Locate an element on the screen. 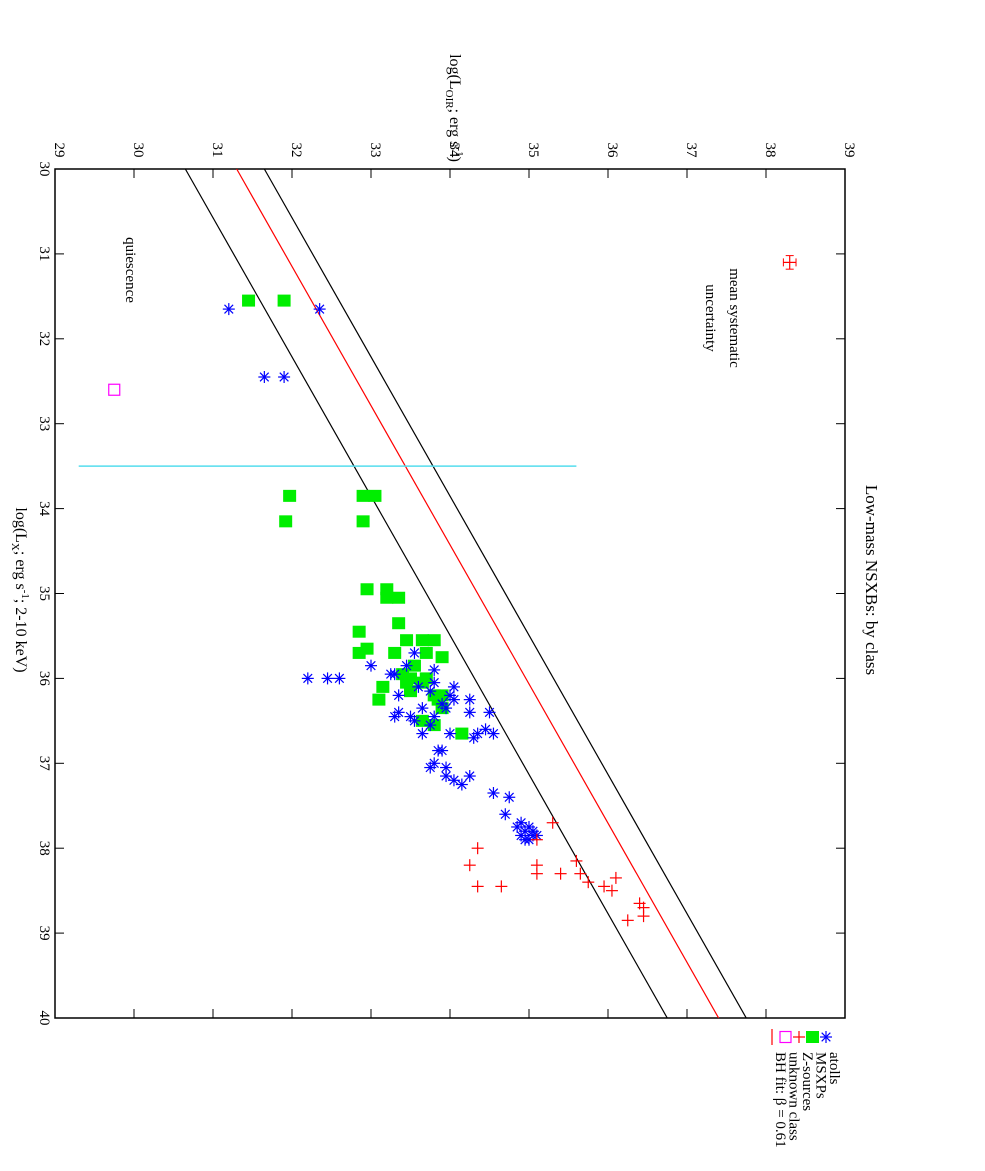  x-tick-label: 34 is located at coordinates (44, 508).